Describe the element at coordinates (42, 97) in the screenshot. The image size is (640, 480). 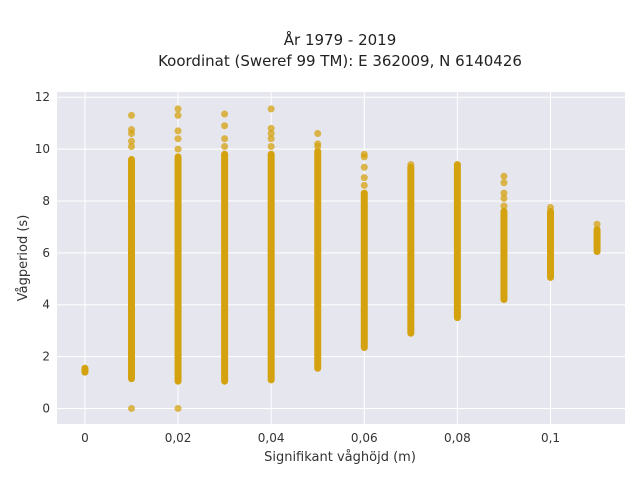
I see `y-tick-label: 12` at that location.